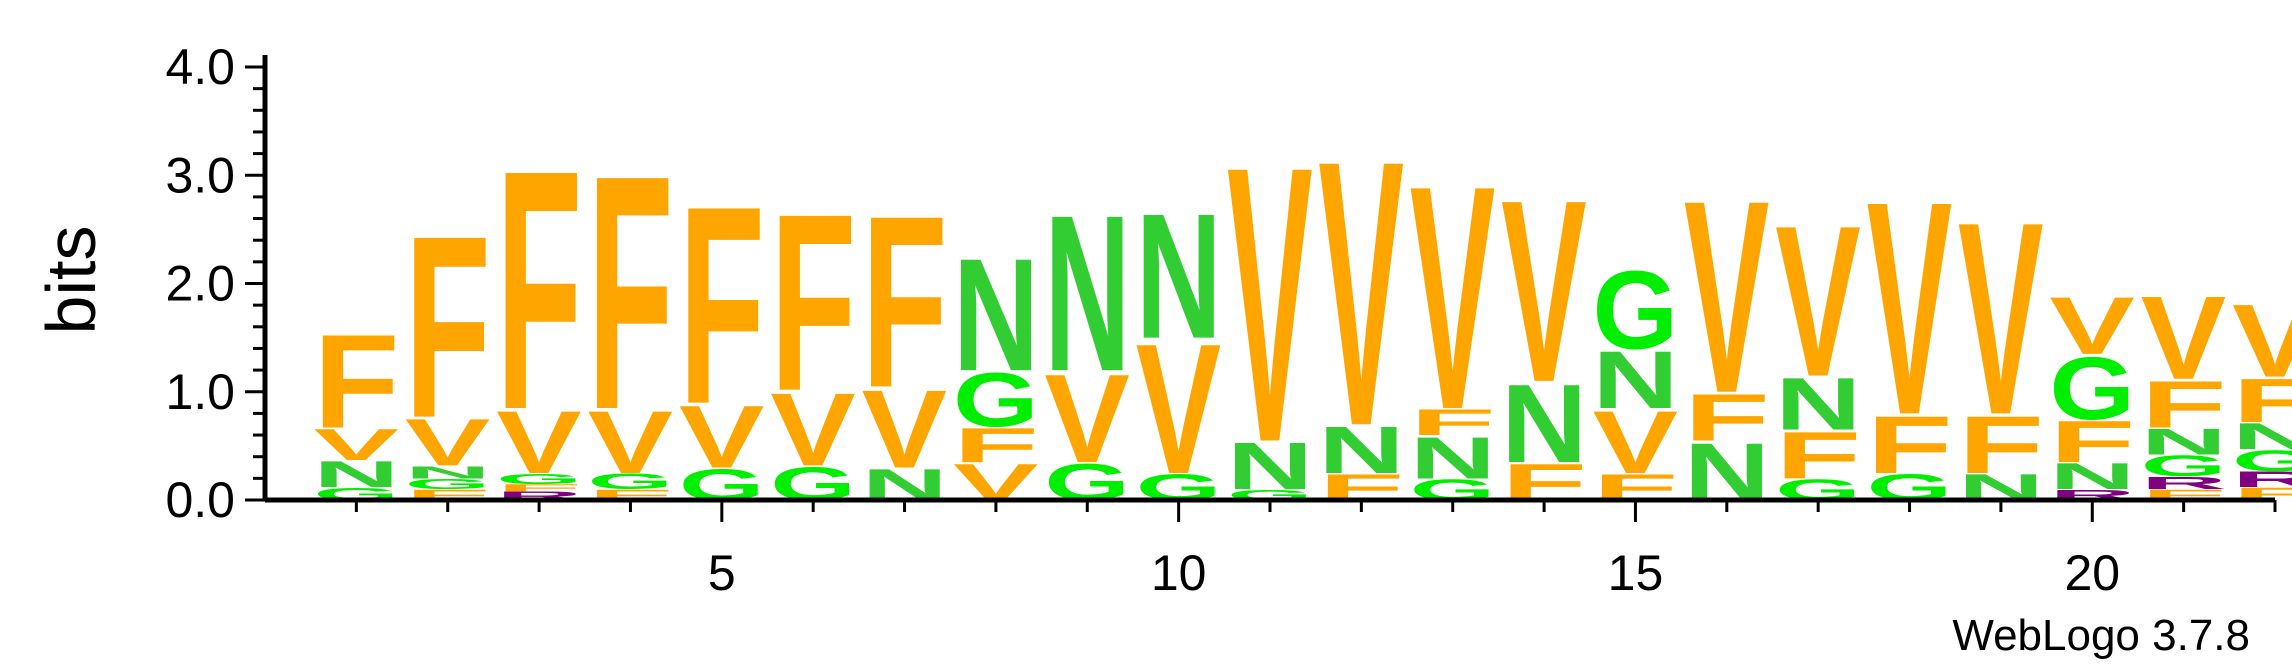 This screenshot has height=667, width=2292. Describe the element at coordinates (200, 500) in the screenshot. I see `y-tick-label: 0.0` at that location.